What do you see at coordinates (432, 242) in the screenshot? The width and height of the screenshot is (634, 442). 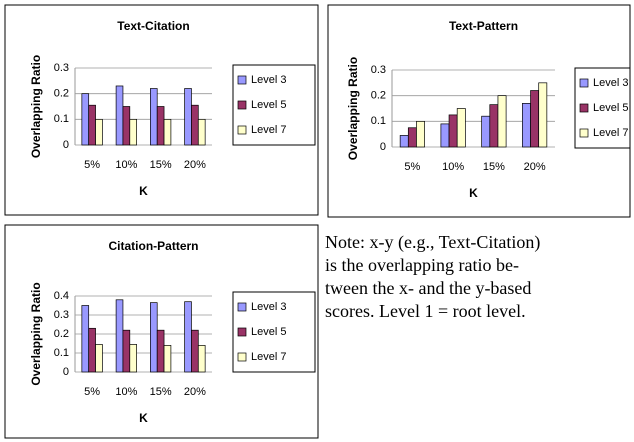 I see `note-line: Note: x-y (e.g., Text-Citation)` at bounding box center [432, 242].